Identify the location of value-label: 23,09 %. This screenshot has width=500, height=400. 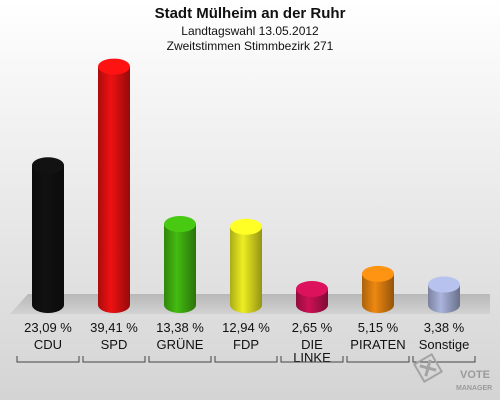
(48, 327).